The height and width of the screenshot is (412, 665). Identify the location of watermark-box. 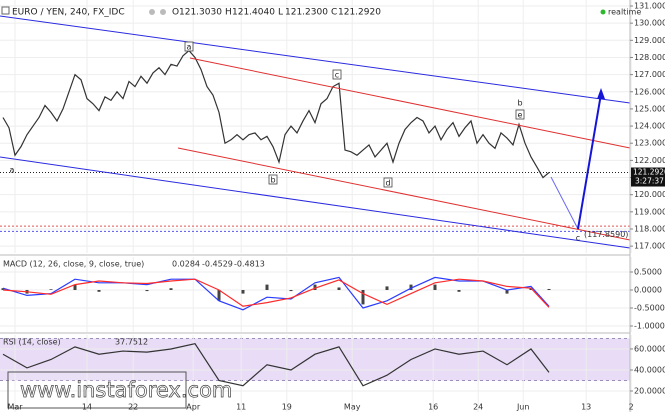
(97, 390).